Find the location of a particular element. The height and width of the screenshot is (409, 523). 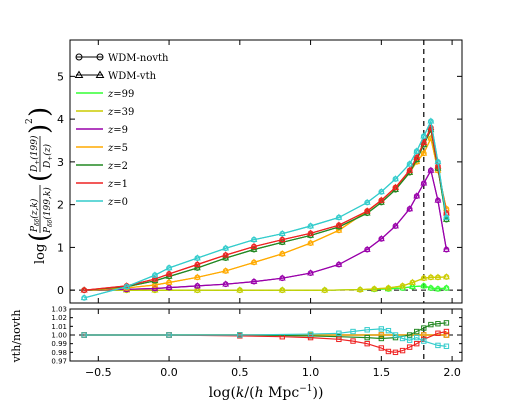

ratio-y-tick-label: 1.00 is located at coordinates (59, 336).